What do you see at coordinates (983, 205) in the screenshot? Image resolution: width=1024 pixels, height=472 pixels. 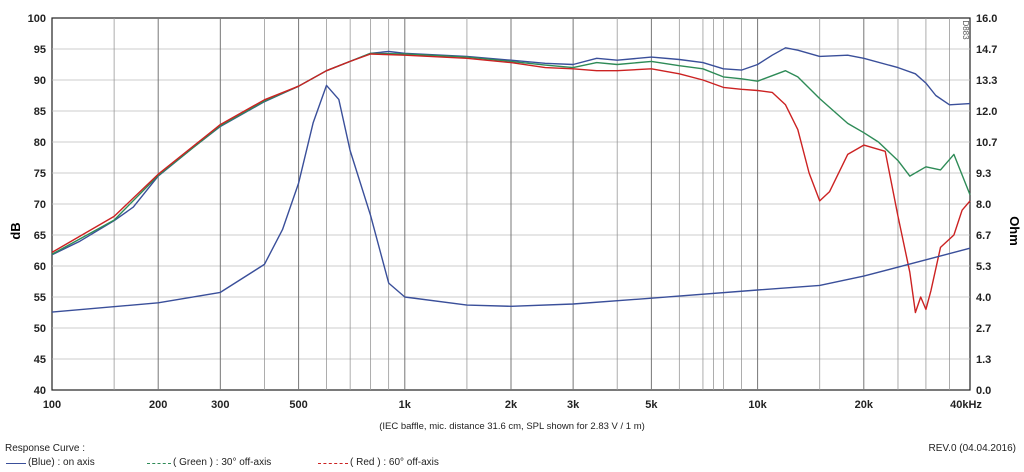 I see `y-tick-right: 8.0` at bounding box center [983, 205].